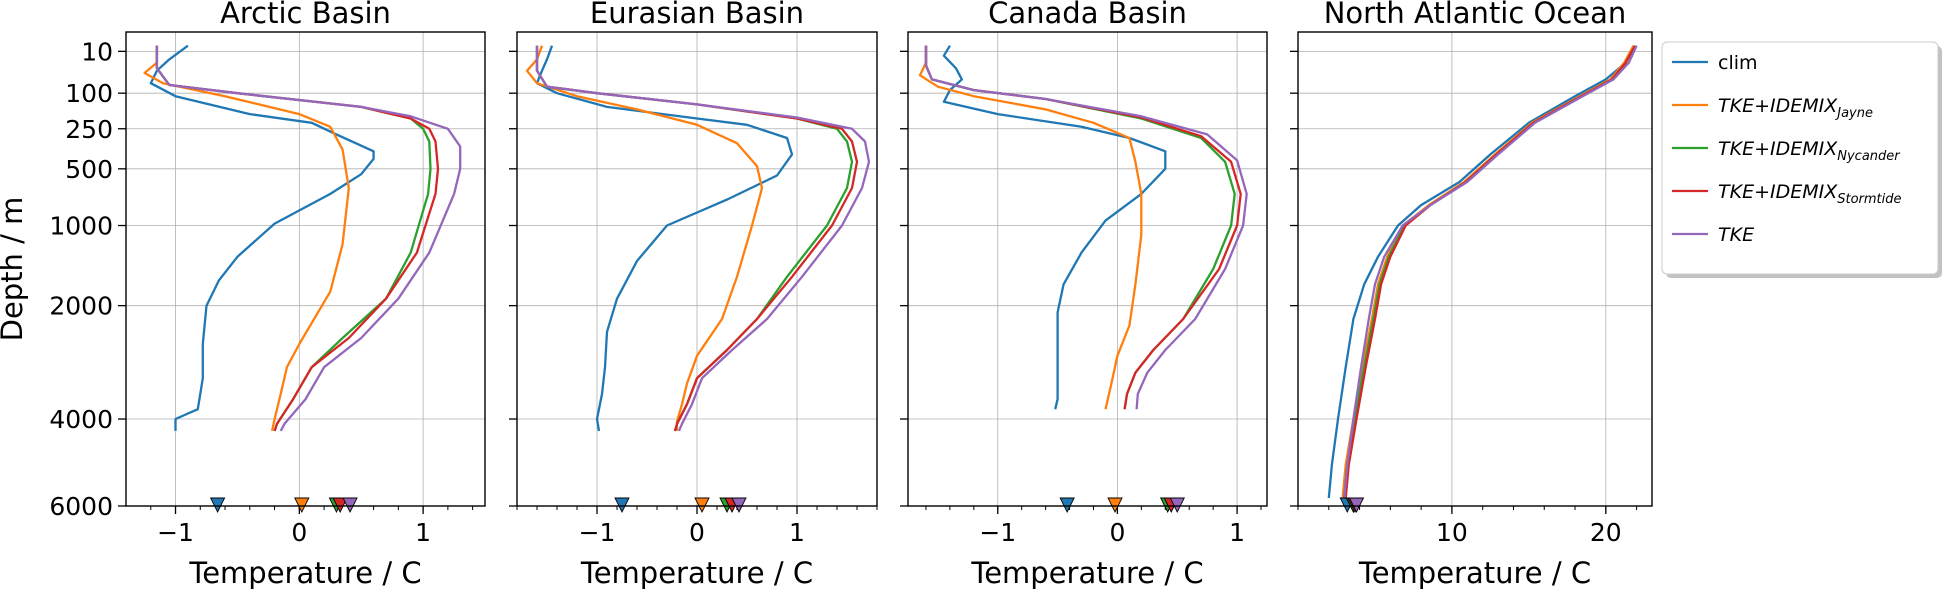 The width and height of the screenshot is (1947, 589). What do you see at coordinates (340, 505) in the screenshot?
I see `mean-marker-tke-idemix-stormtide` at bounding box center [340, 505].